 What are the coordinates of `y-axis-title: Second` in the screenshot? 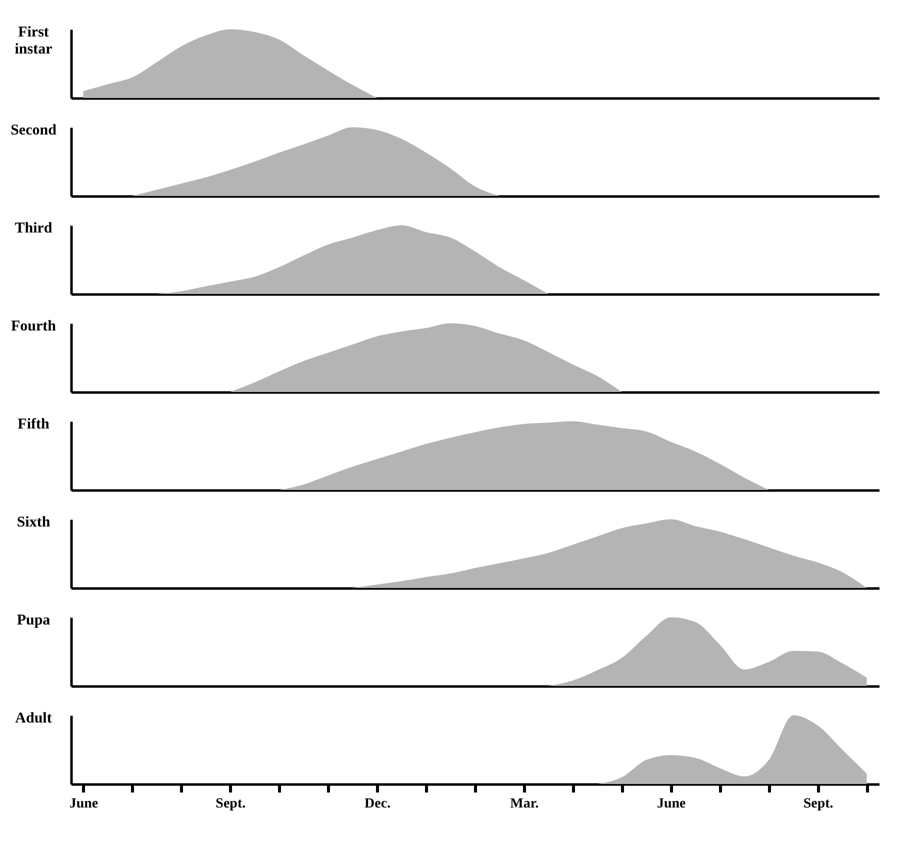 It's located at (34, 130).